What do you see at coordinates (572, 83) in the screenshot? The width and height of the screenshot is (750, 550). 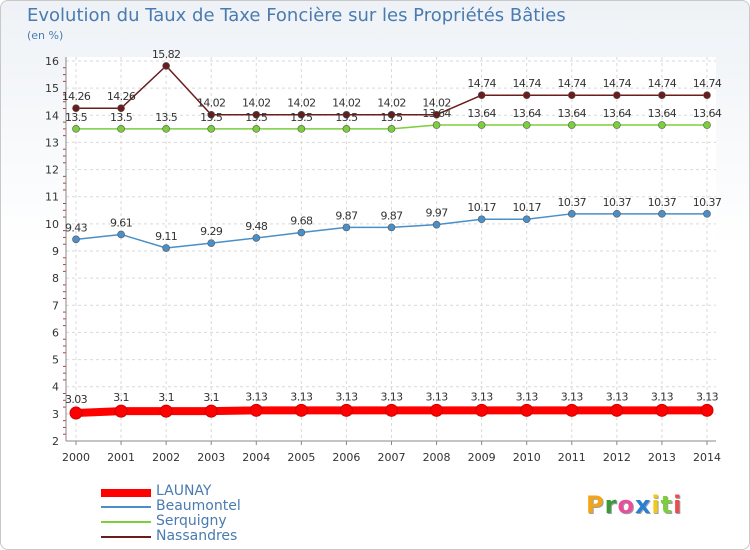 I see `data-label-nassandres-2011: 14.74` at bounding box center [572, 83].